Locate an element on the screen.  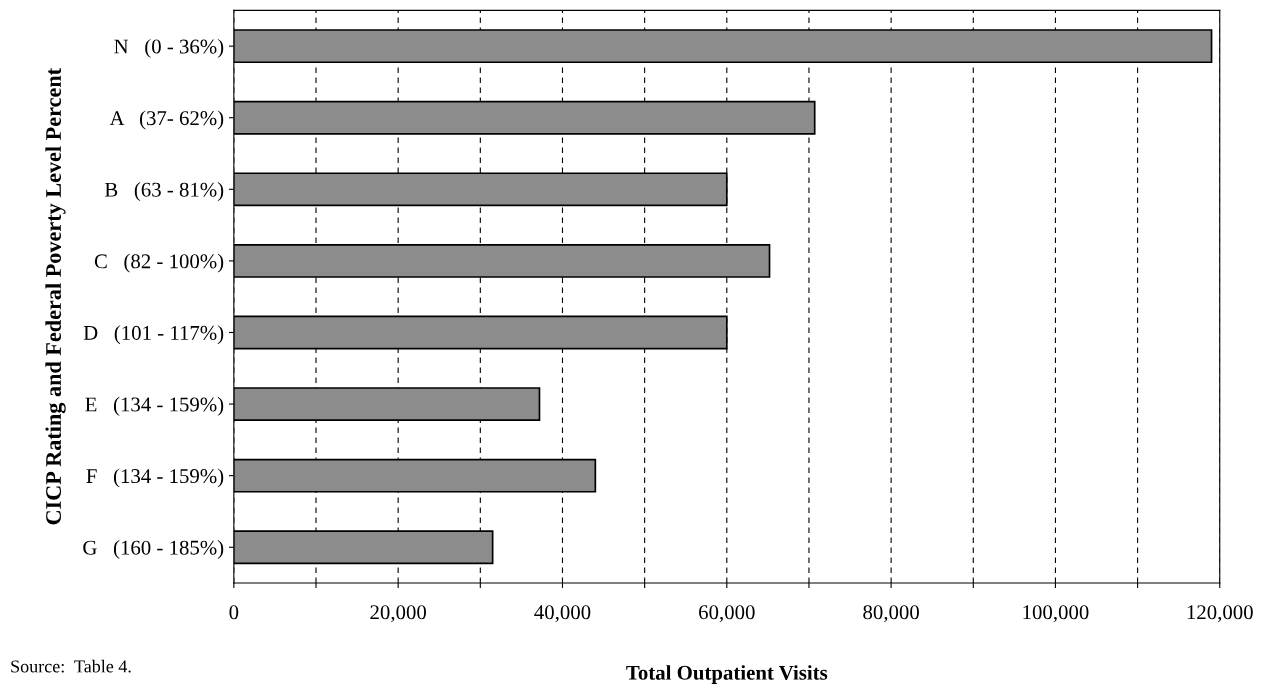
y-tick-label: D (101 - 117%) is located at coordinates (153, 335).